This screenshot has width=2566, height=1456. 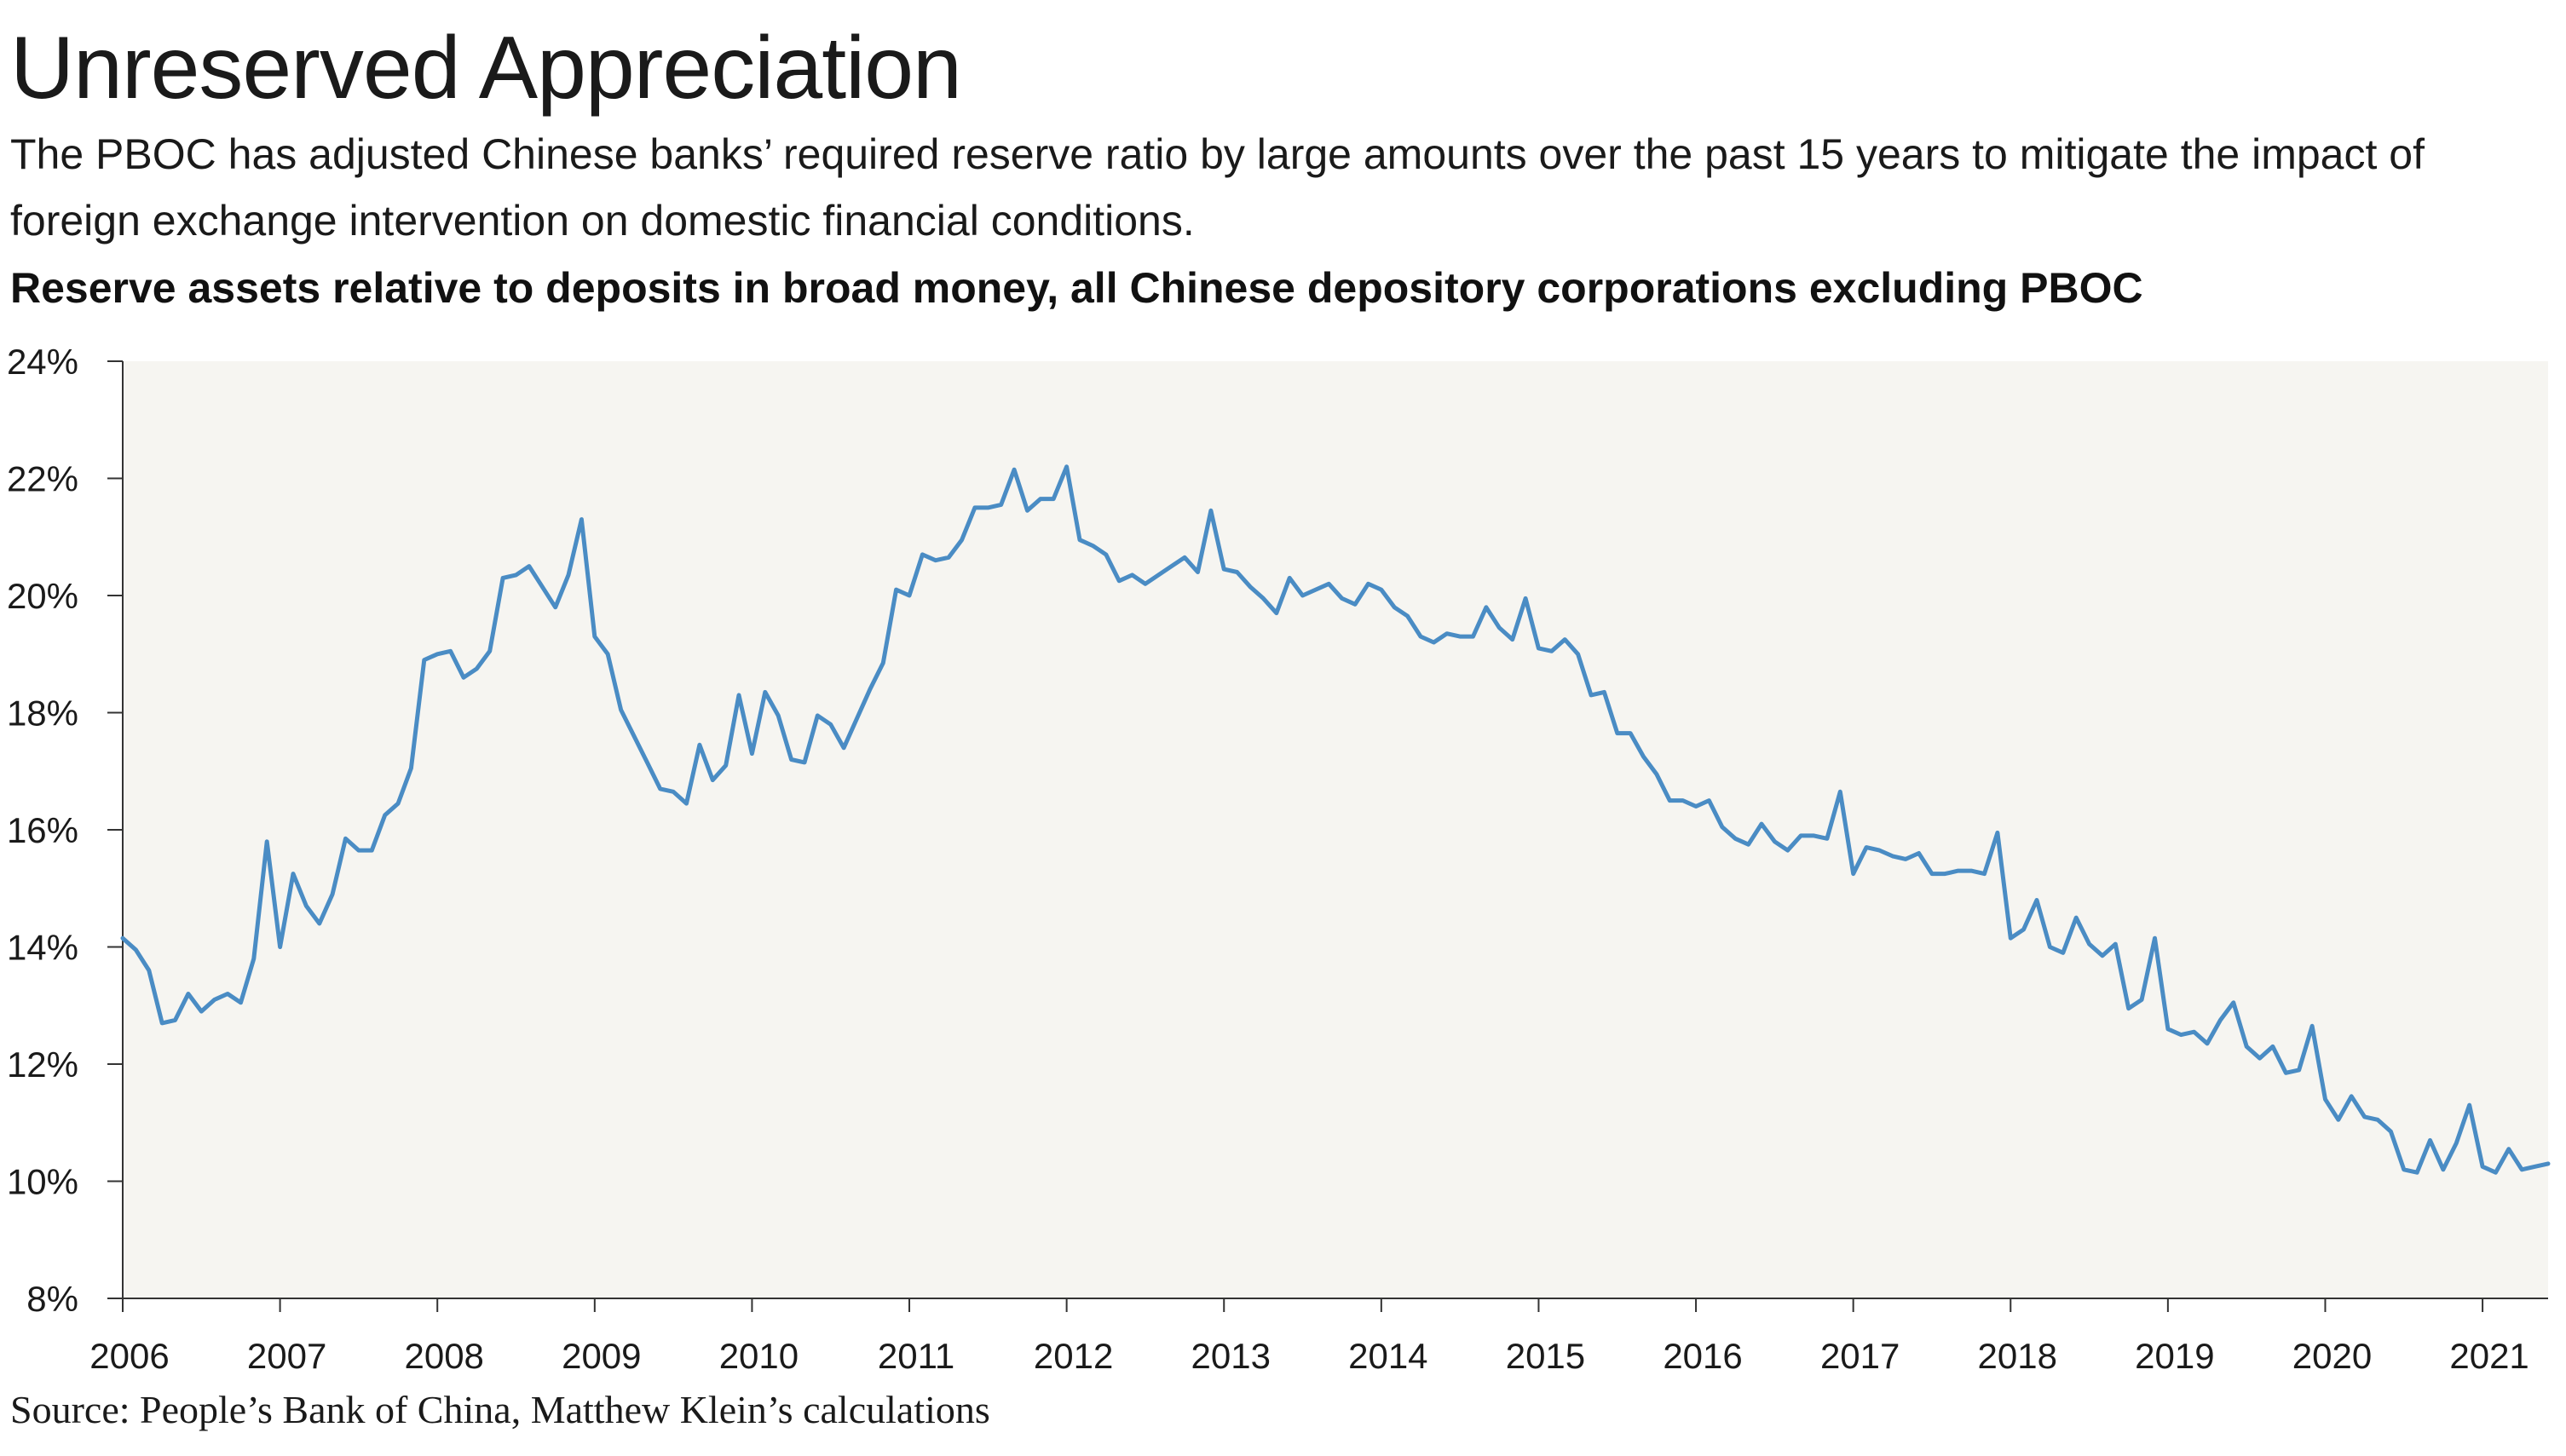 I want to click on x-tick-label: 2006, so click(x=129, y=1356).